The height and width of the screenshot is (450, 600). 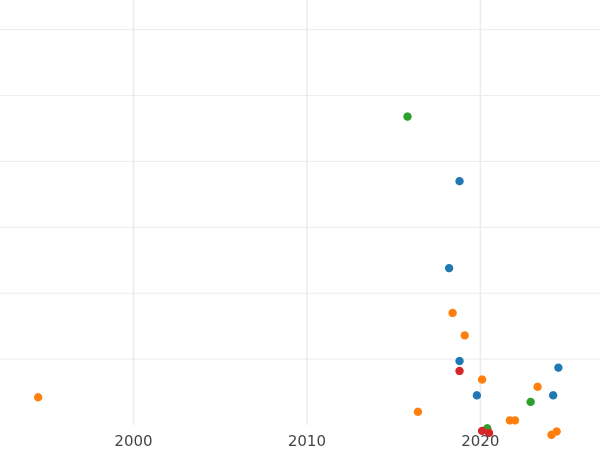 I want to click on x-tick-label-0: 2000, so click(x=133, y=441).